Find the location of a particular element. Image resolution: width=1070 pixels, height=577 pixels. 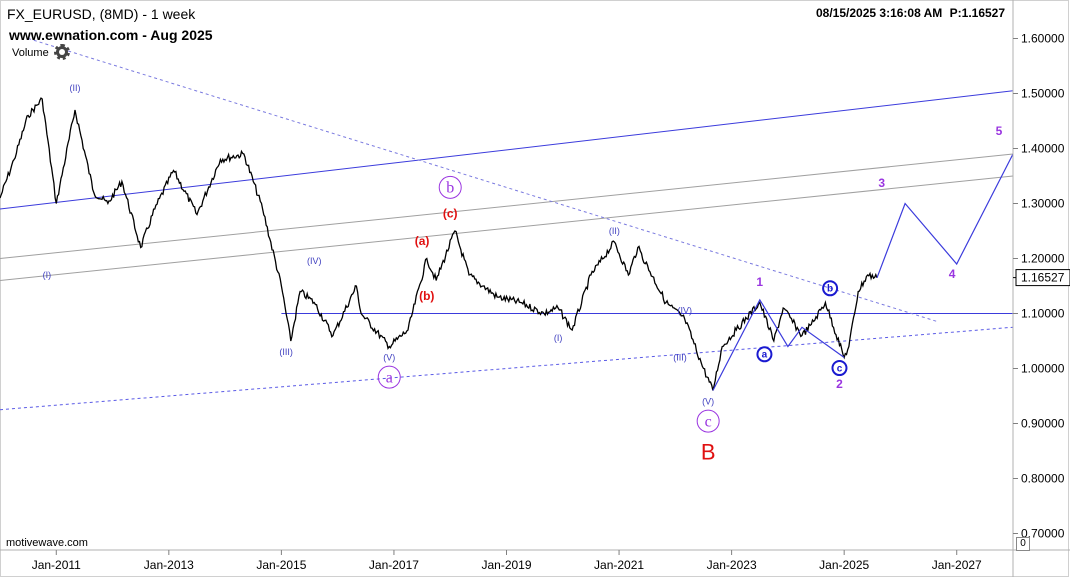

wave-sketch-line is located at coordinates (778, 344).